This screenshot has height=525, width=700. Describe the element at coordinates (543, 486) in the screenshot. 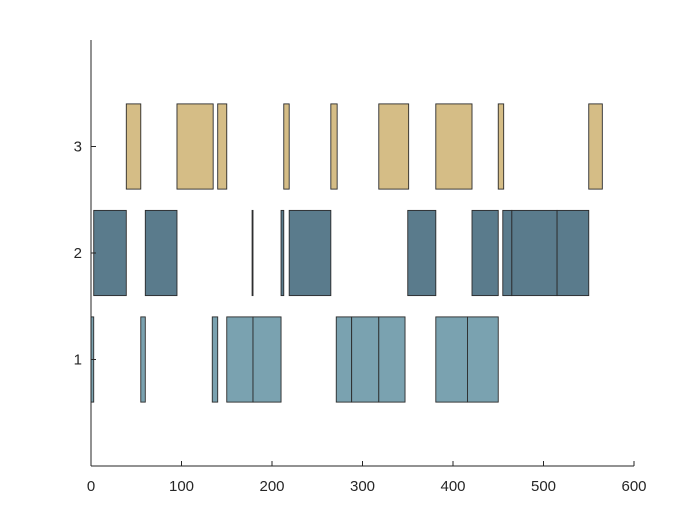

I see `x-tick-label: 500` at that location.